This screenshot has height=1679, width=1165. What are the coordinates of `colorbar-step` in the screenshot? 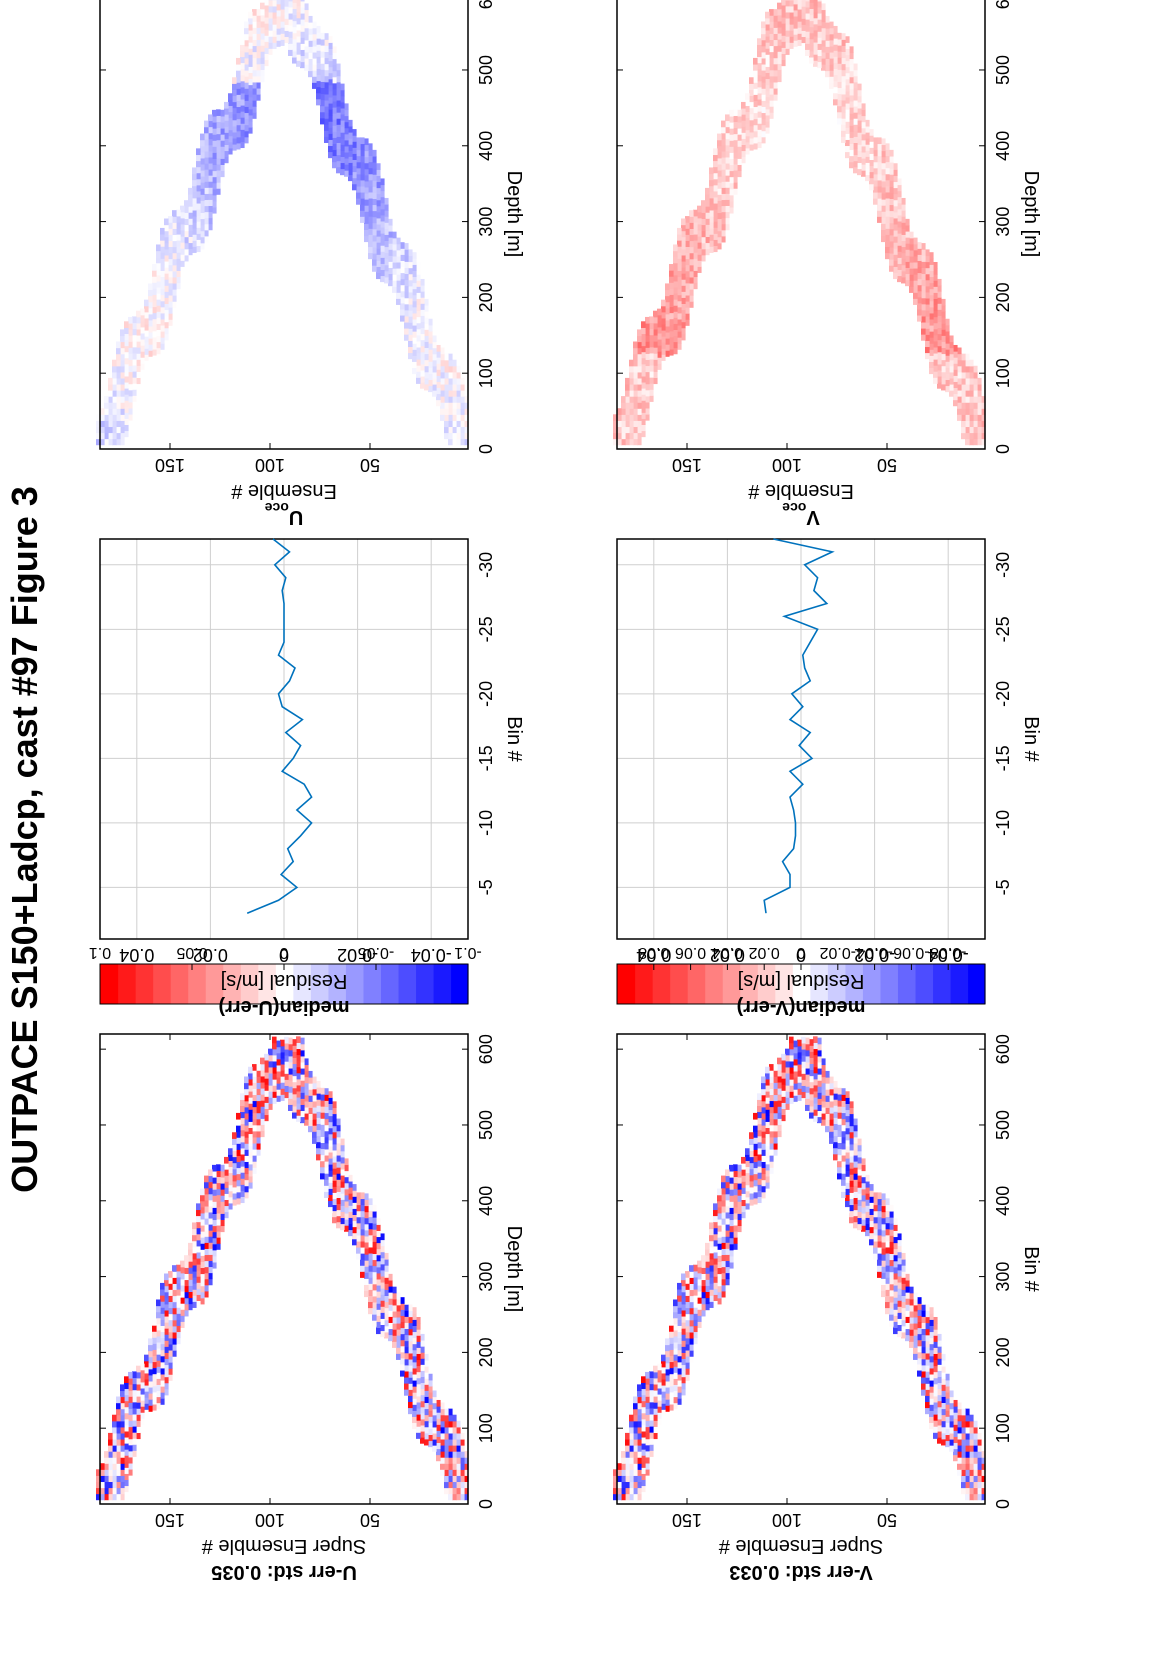 It's located at (766, 984).